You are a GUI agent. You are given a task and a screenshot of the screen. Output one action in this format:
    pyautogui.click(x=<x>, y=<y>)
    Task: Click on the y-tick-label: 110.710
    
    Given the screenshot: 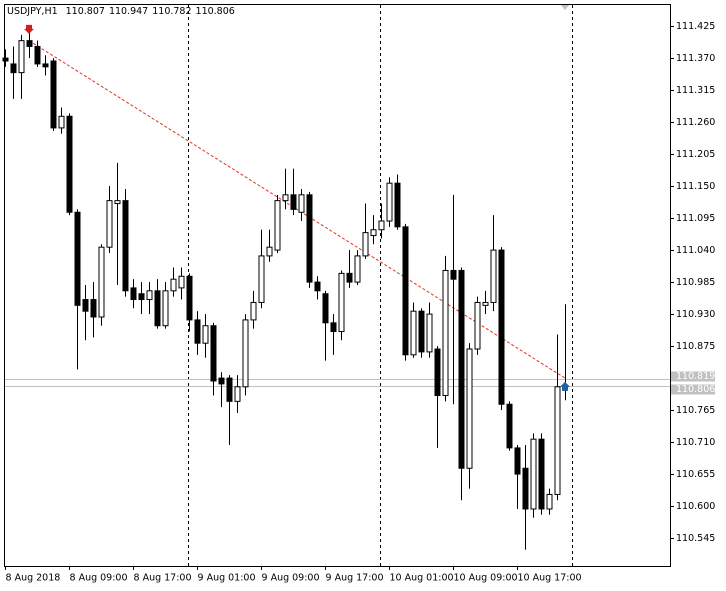 What is the action you would take?
    pyautogui.click(x=695, y=442)
    